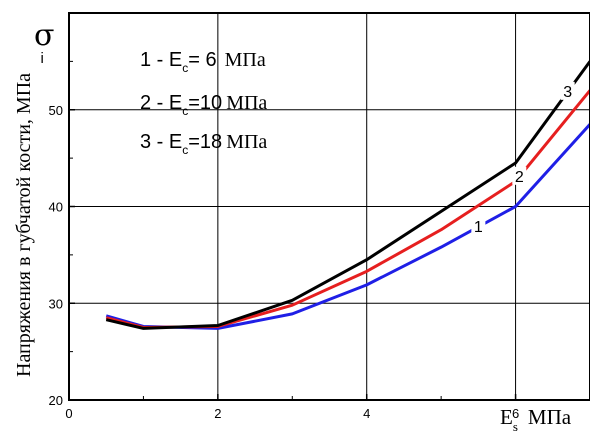 This screenshot has width=590, height=435. I want to click on x-tick-label: 0, so click(68, 413).